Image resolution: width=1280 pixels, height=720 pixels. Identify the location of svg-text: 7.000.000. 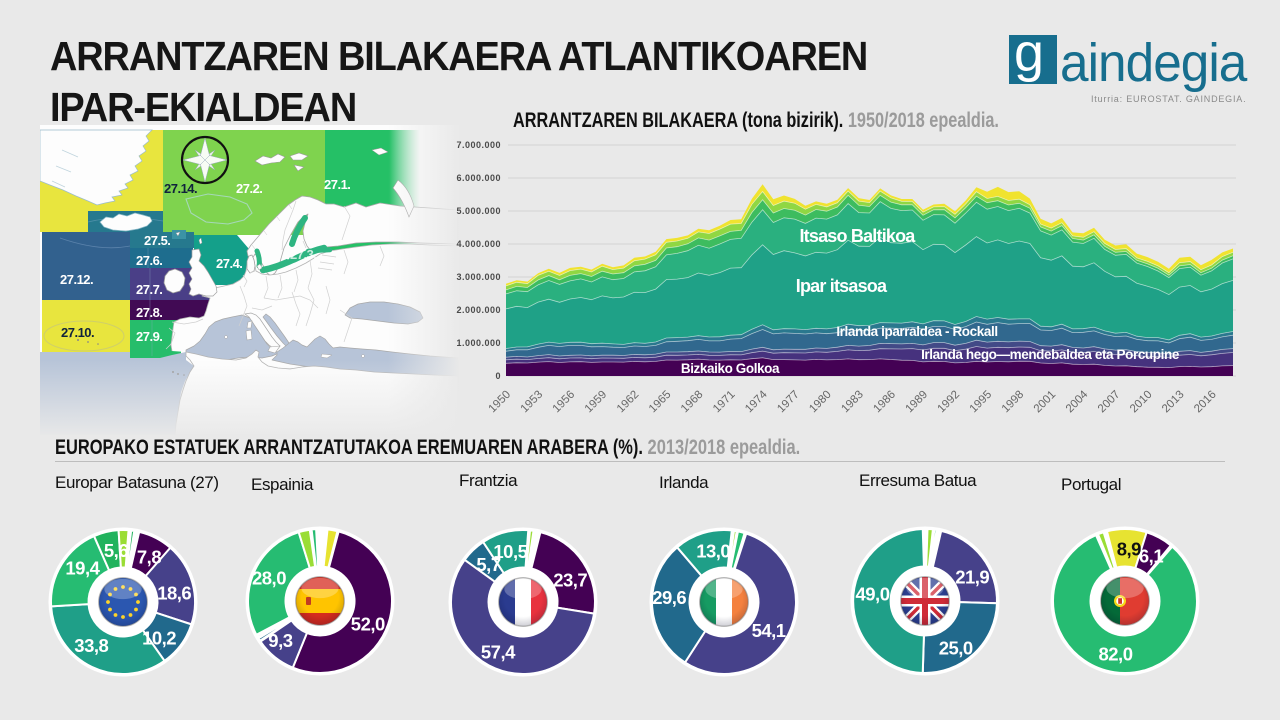
(478, 145).